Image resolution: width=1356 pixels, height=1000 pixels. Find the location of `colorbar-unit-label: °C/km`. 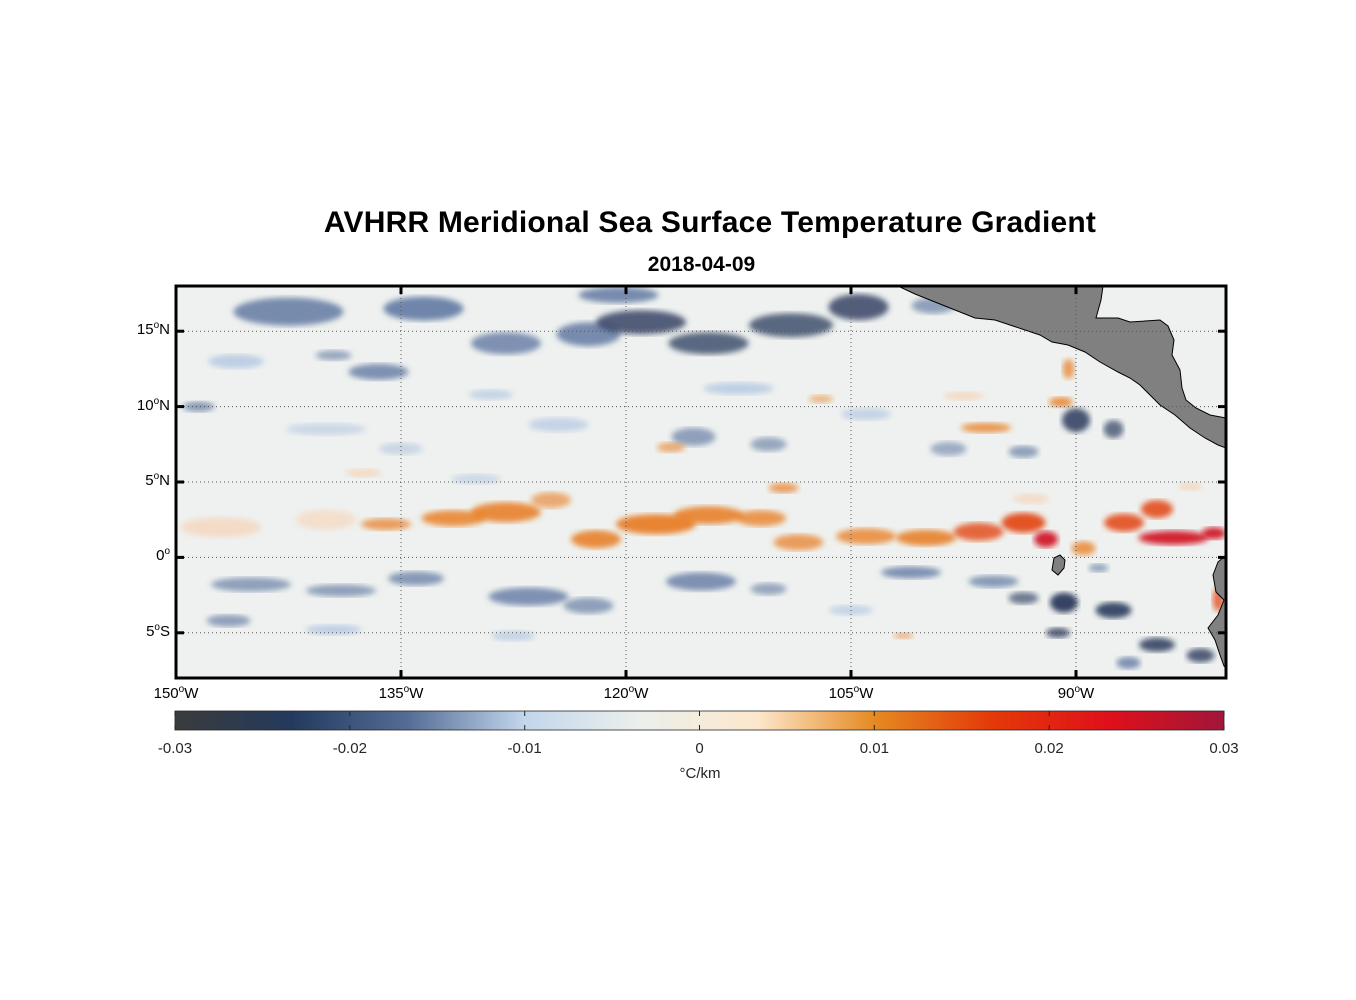

colorbar-unit-label: °C/km is located at coordinates (700, 773).